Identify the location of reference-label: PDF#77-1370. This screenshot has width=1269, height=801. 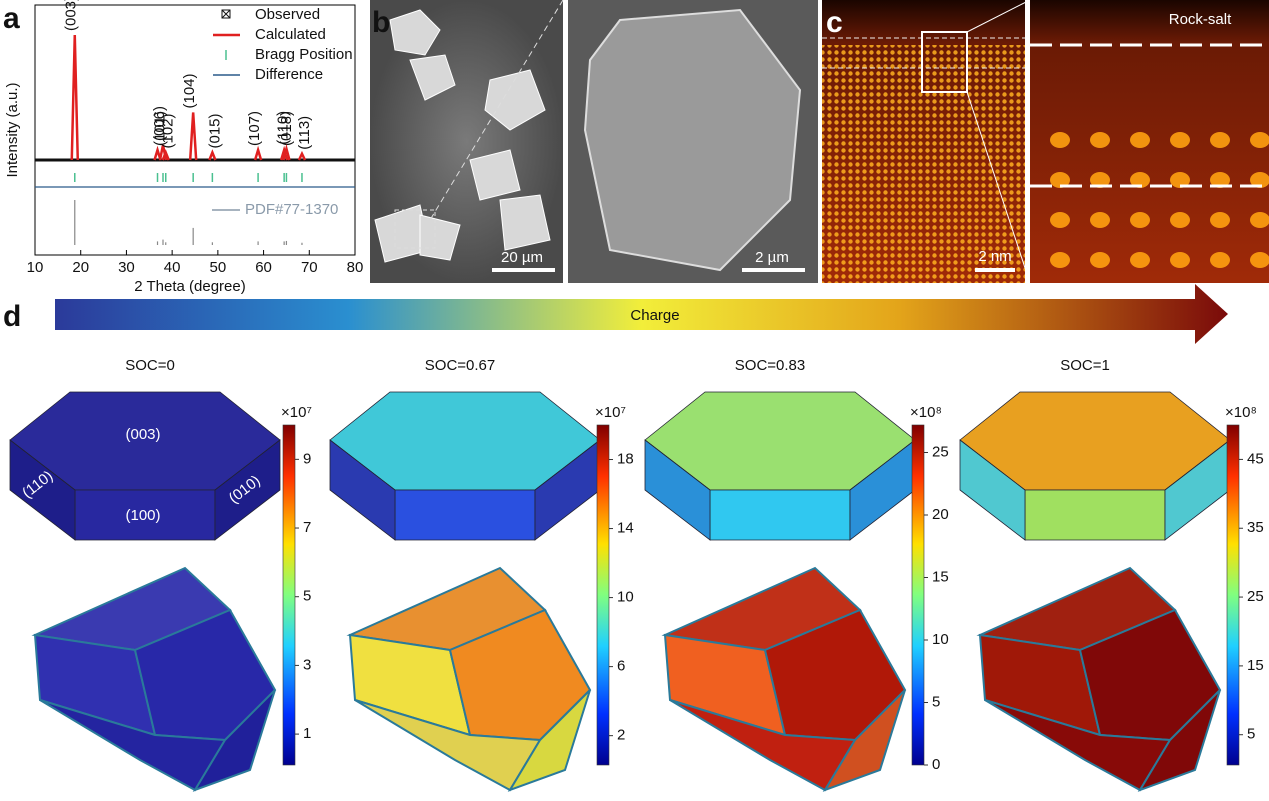
(291, 209).